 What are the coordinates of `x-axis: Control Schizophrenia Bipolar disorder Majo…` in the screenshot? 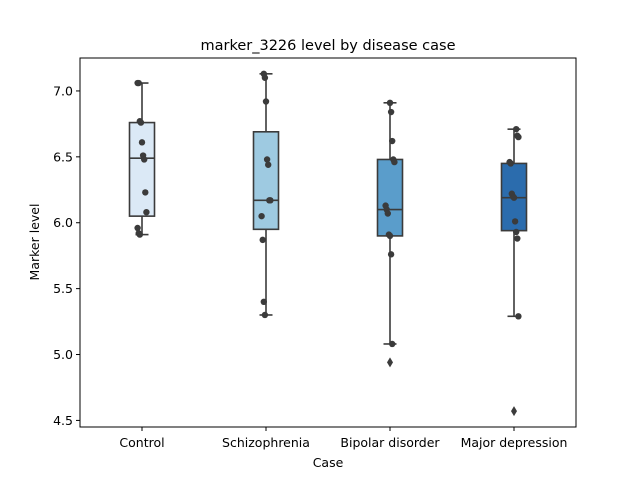 It's located at (343, 438).